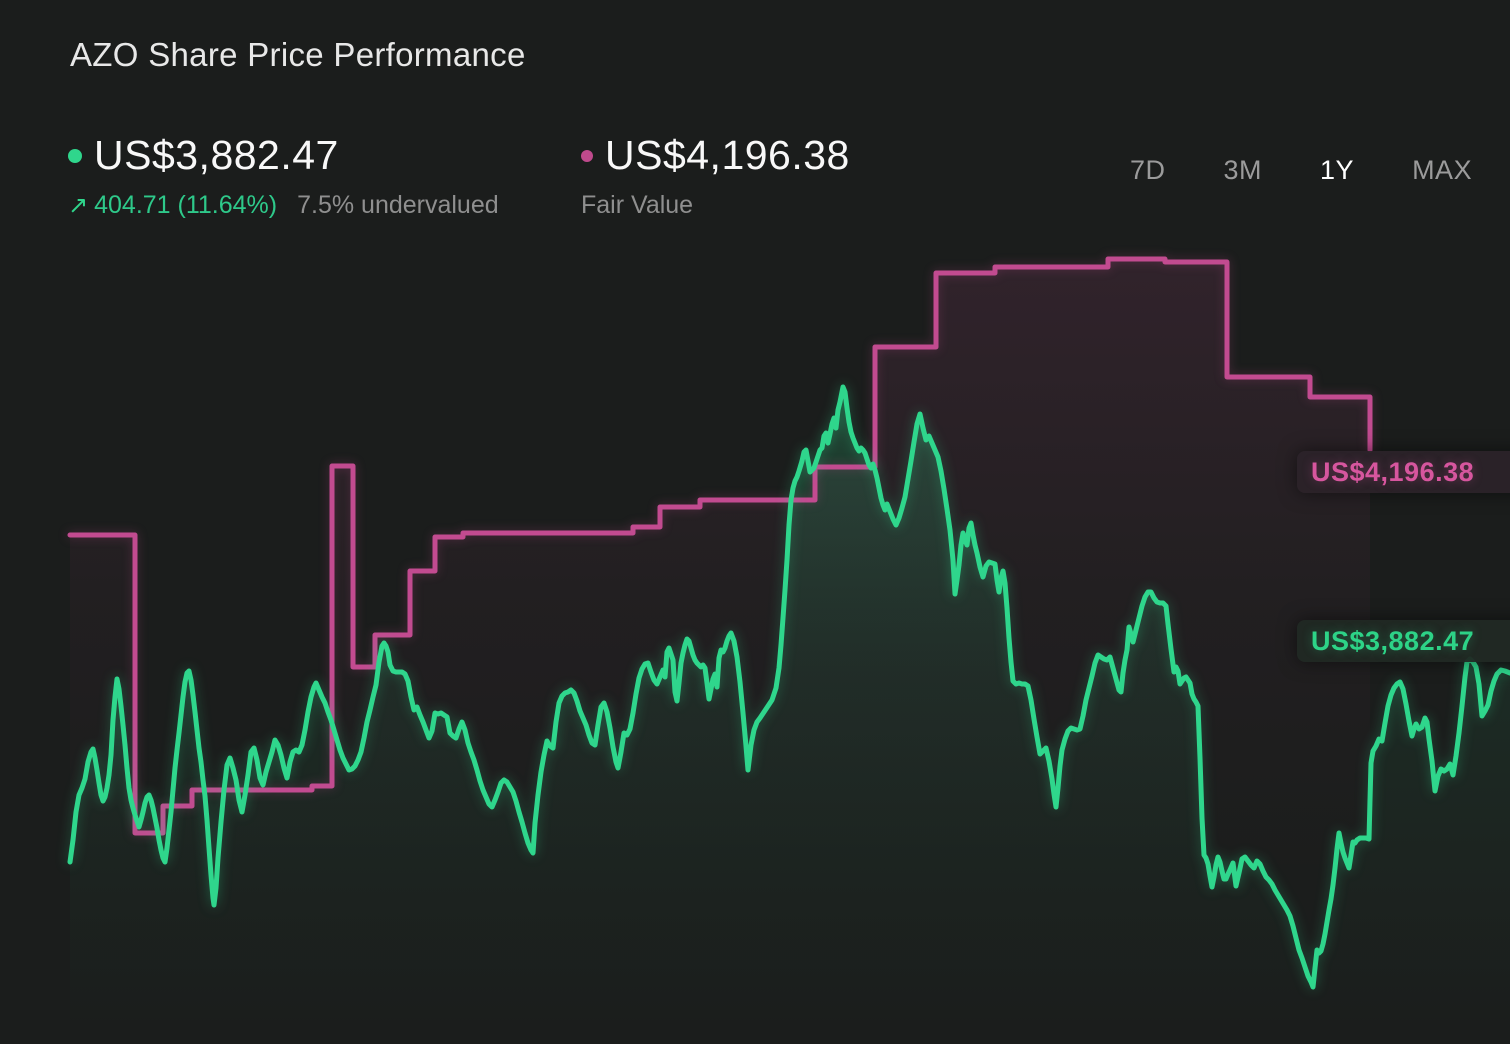  I want to click on trend-up-arrow-icon: ↗, so click(78, 205).